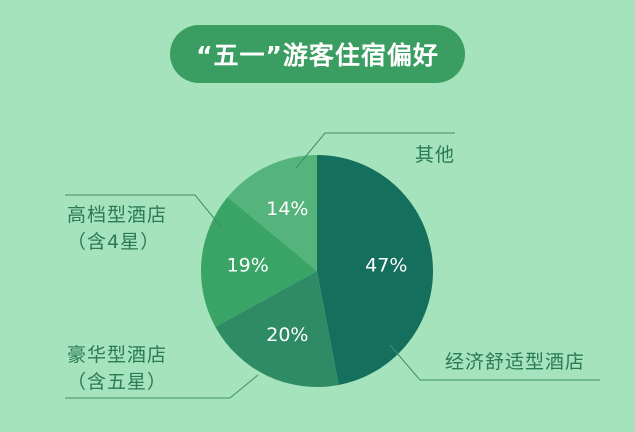 This screenshot has height=432, width=635. I want to click on slice-value-label: 19%, so click(248, 265).